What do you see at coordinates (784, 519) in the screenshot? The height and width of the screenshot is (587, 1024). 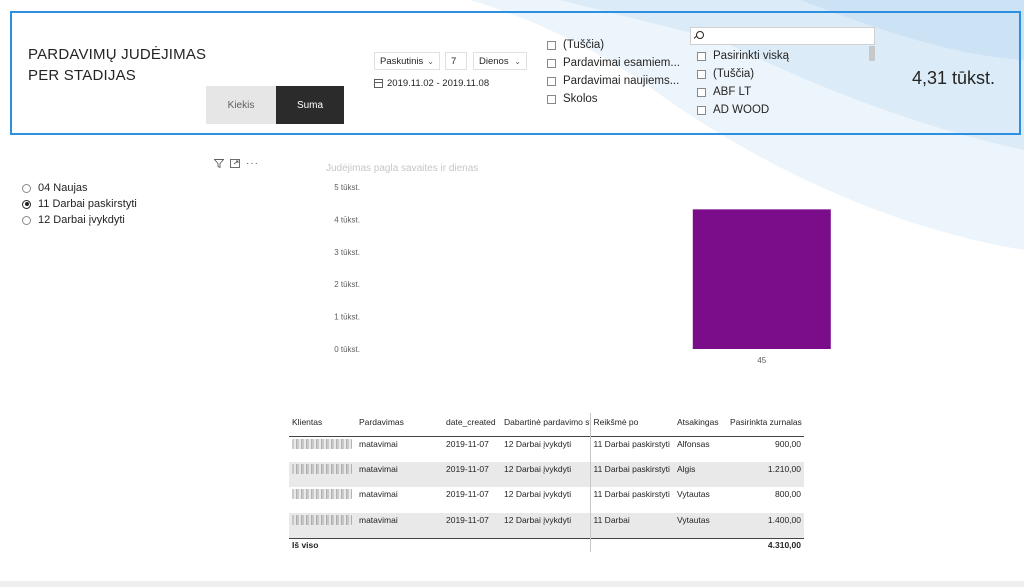 I see `table-cell: 1.400,00` at bounding box center [784, 519].